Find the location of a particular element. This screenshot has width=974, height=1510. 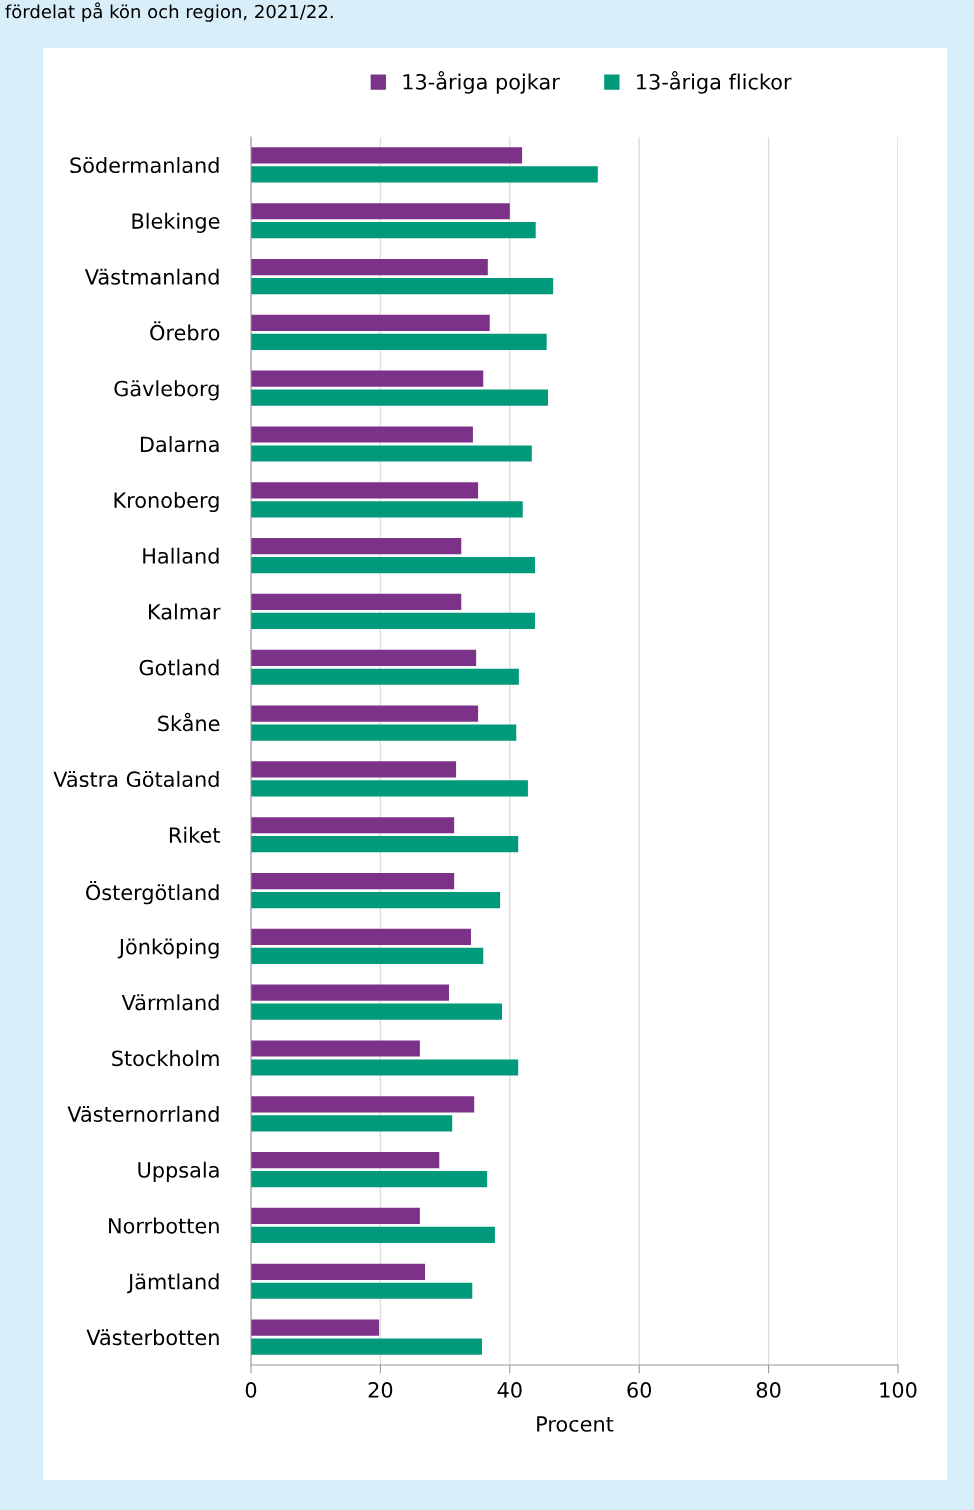

y-tick-label: Västerbotten is located at coordinates (152, 1337).